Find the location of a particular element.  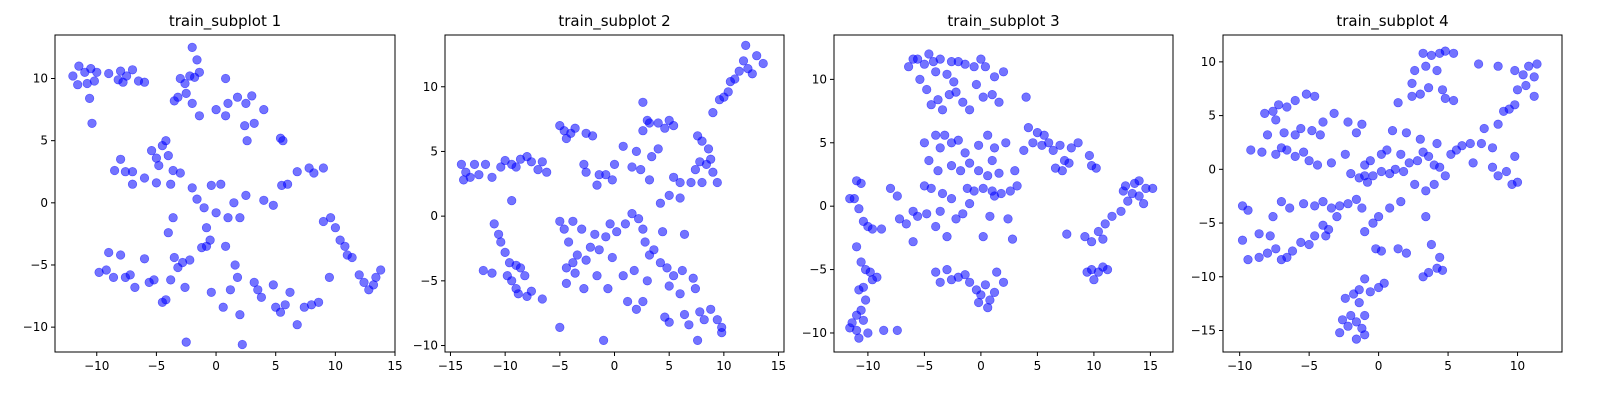

x-tick-label: −5 is located at coordinates (157, 366).